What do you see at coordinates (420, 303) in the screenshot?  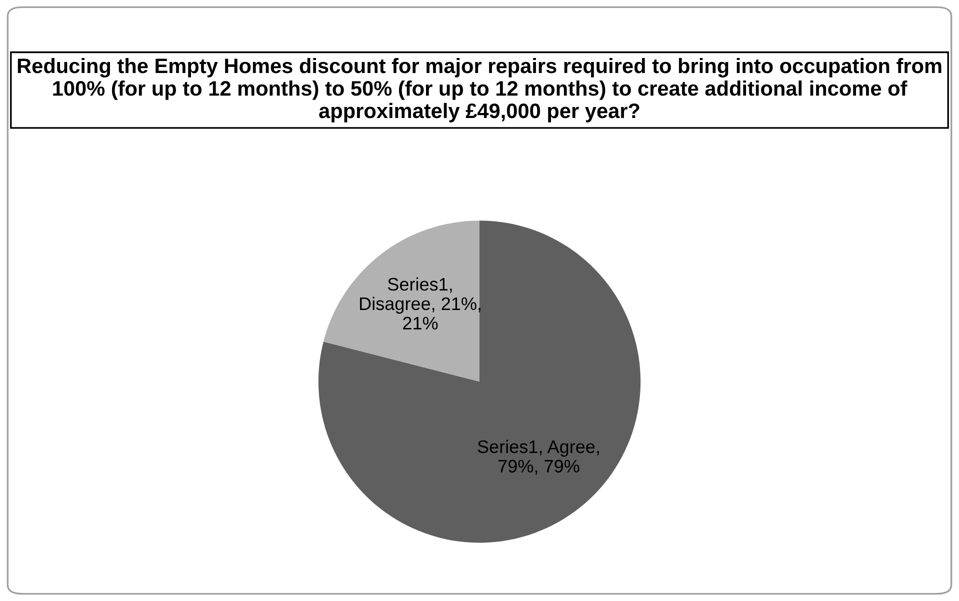 I see `data-label: Series1, Disagree, 21%, 21%` at bounding box center [420, 303].